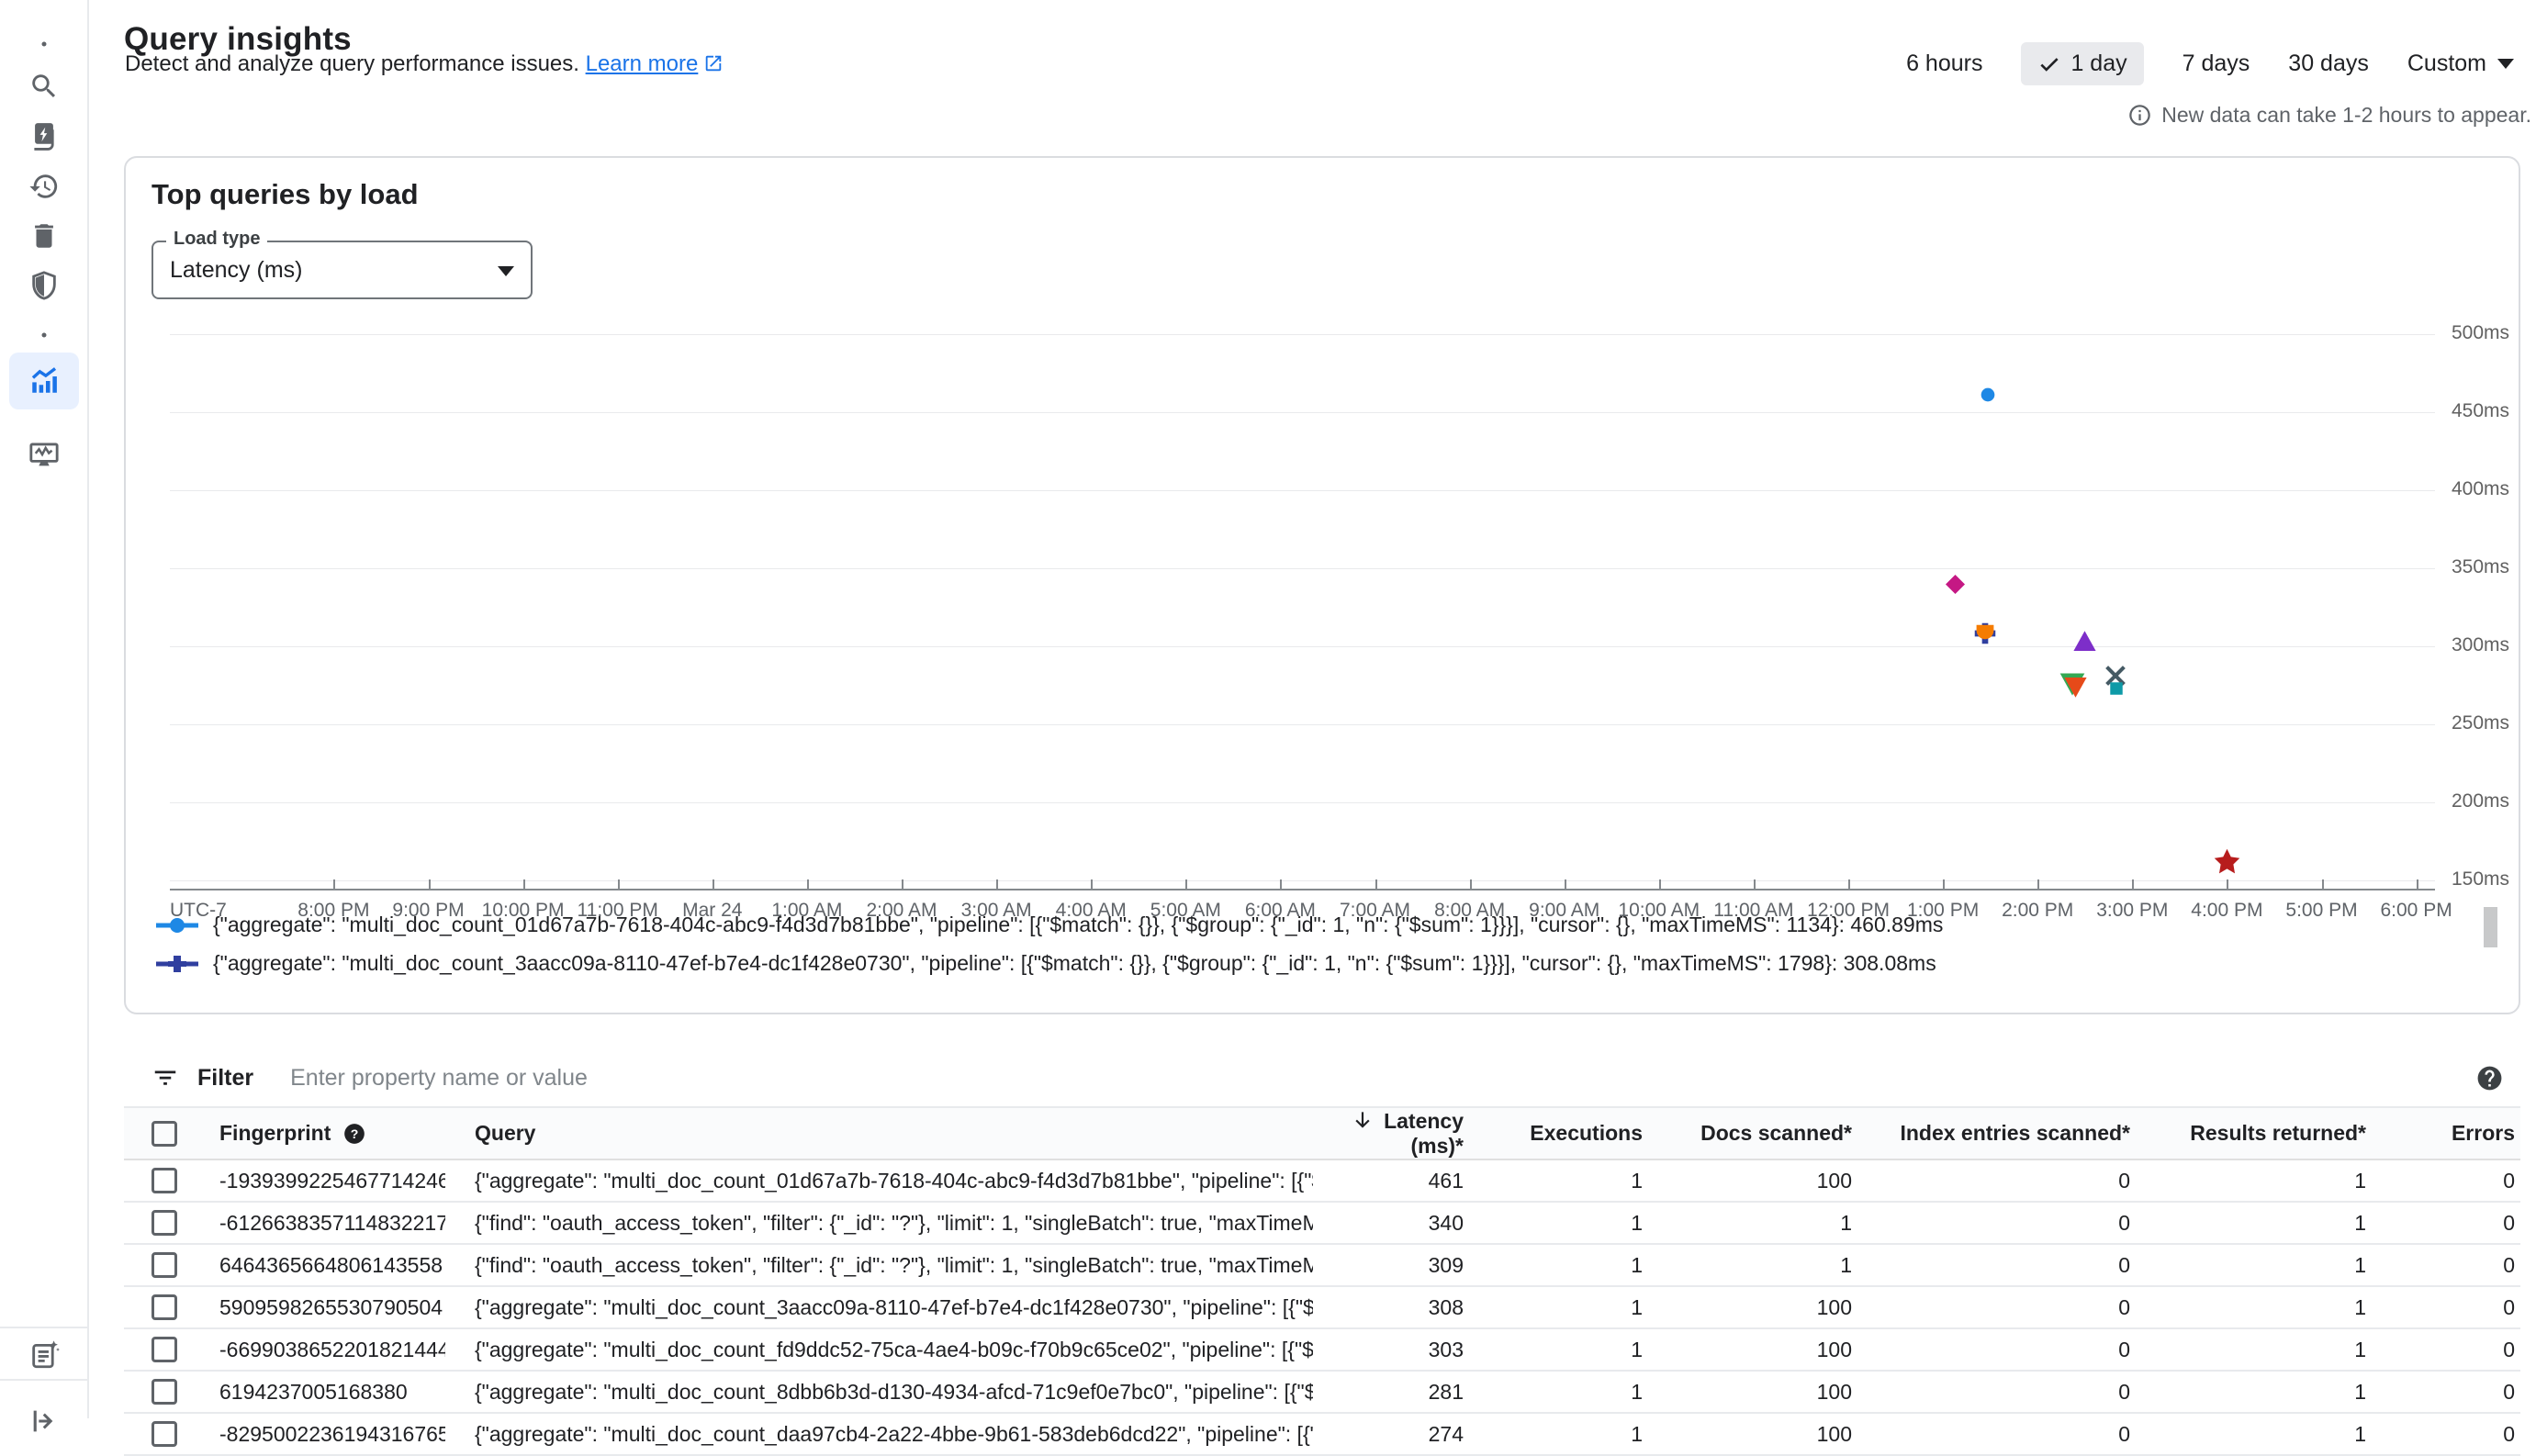 The width and height of the screenshot is (2536, 1456). Describe the element at coordinates (1753, 910) in the screenshot. I see `x-axis-label: 11:00 AM` at that location.